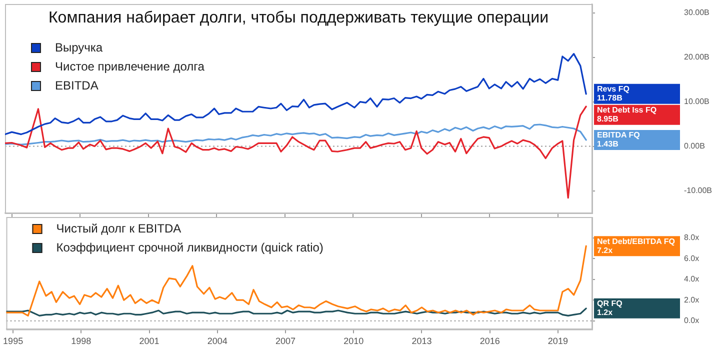  Describe the element at coordinates (692, 279) in the screenshot. I see `y-tick-label: 4.0x` at that location.